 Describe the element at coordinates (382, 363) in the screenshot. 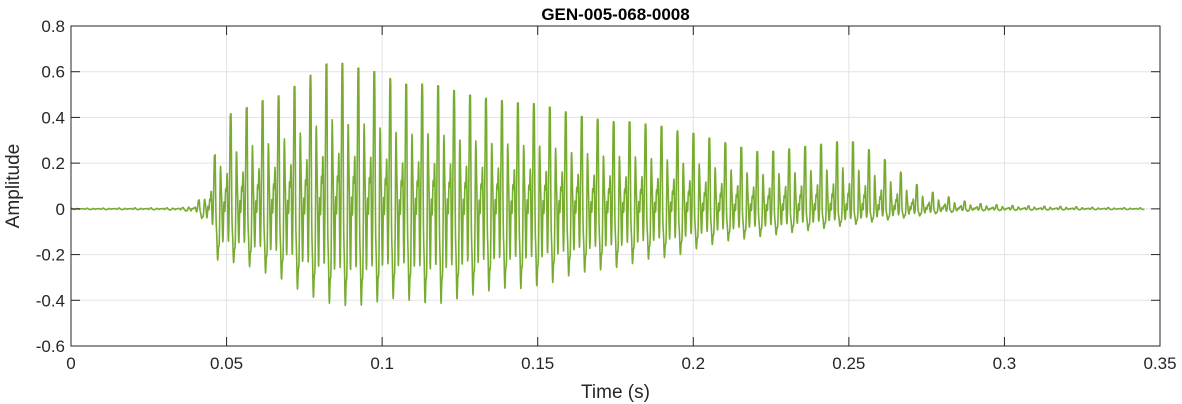

I see `x-tick-label: 0.1` at that location.